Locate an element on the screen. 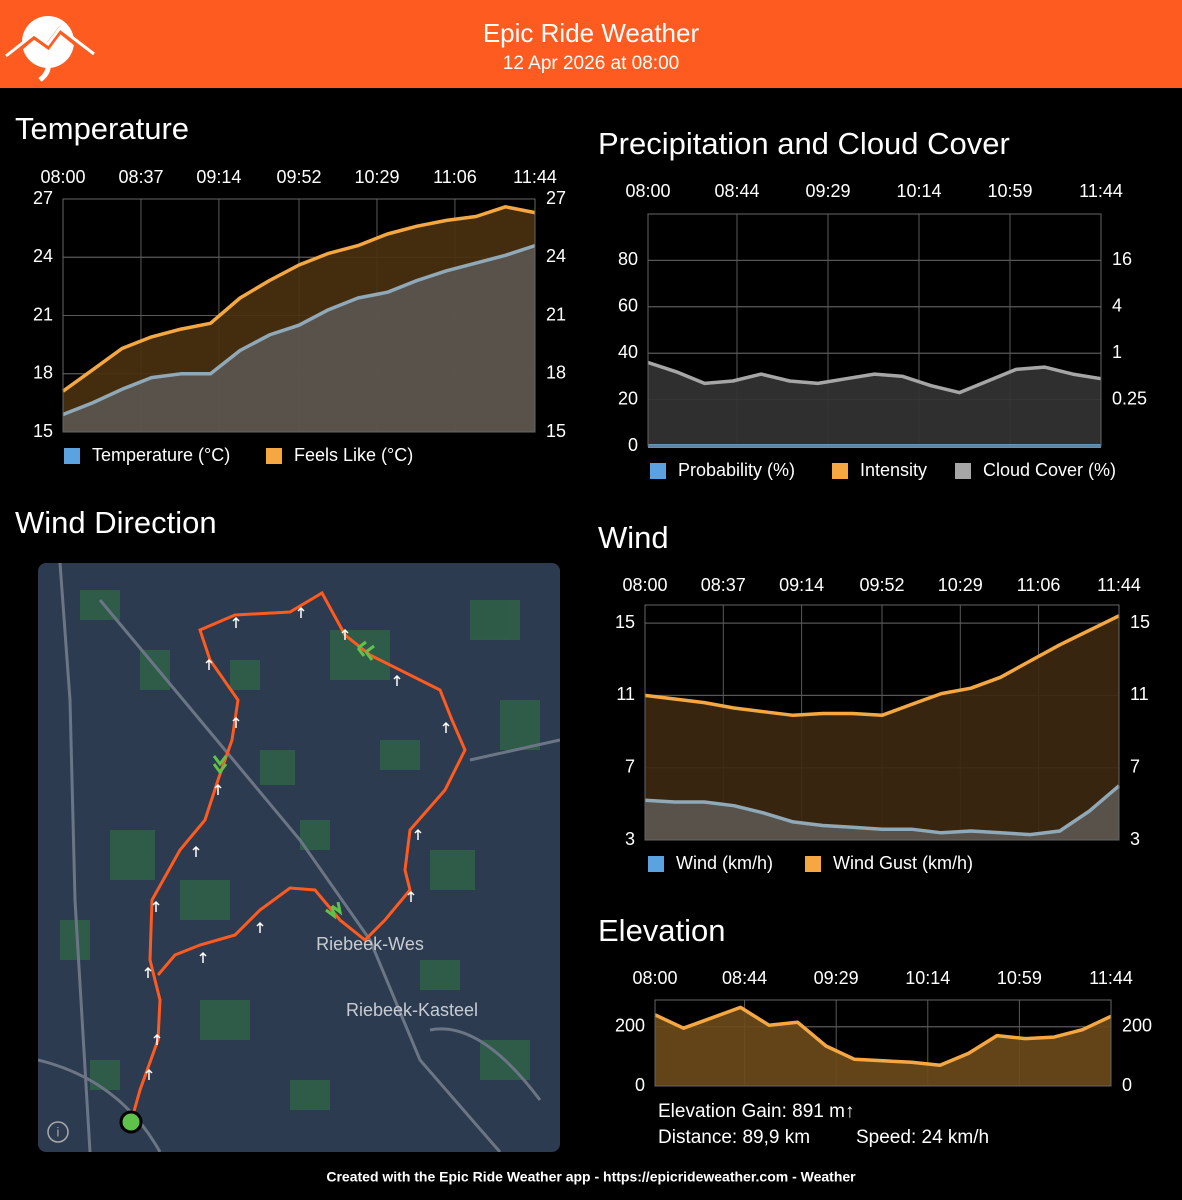 The width and height of the screenshot is (1182, 1200). header-bar is located at coordinates (591, 44).